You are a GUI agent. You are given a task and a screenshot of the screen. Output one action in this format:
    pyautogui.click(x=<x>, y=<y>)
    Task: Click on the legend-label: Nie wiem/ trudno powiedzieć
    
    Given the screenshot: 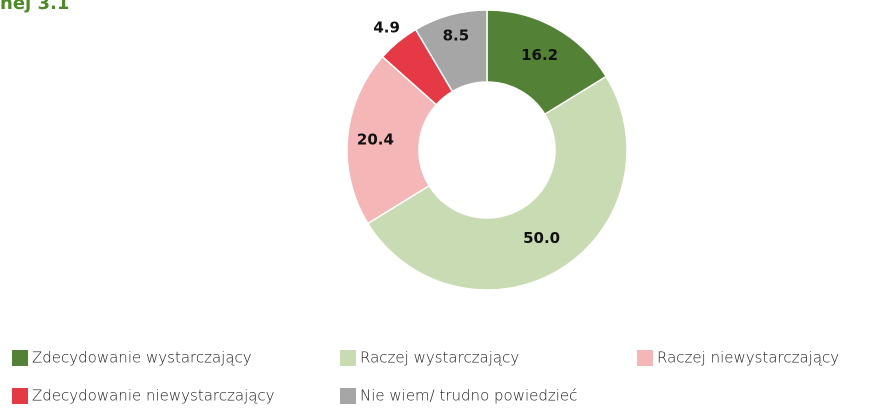 What is the action you would take?
    pyautogui.click(x=468, y=396)
    